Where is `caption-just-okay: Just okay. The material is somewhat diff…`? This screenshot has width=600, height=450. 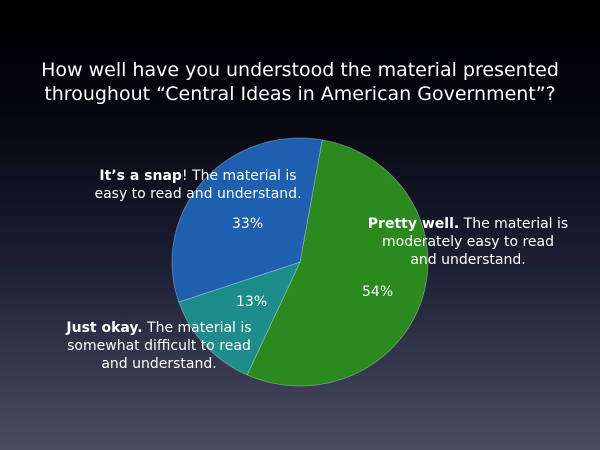 caption-just-okay: Just okay. The material is somewhat diff… is located at coordinates (159, 346).